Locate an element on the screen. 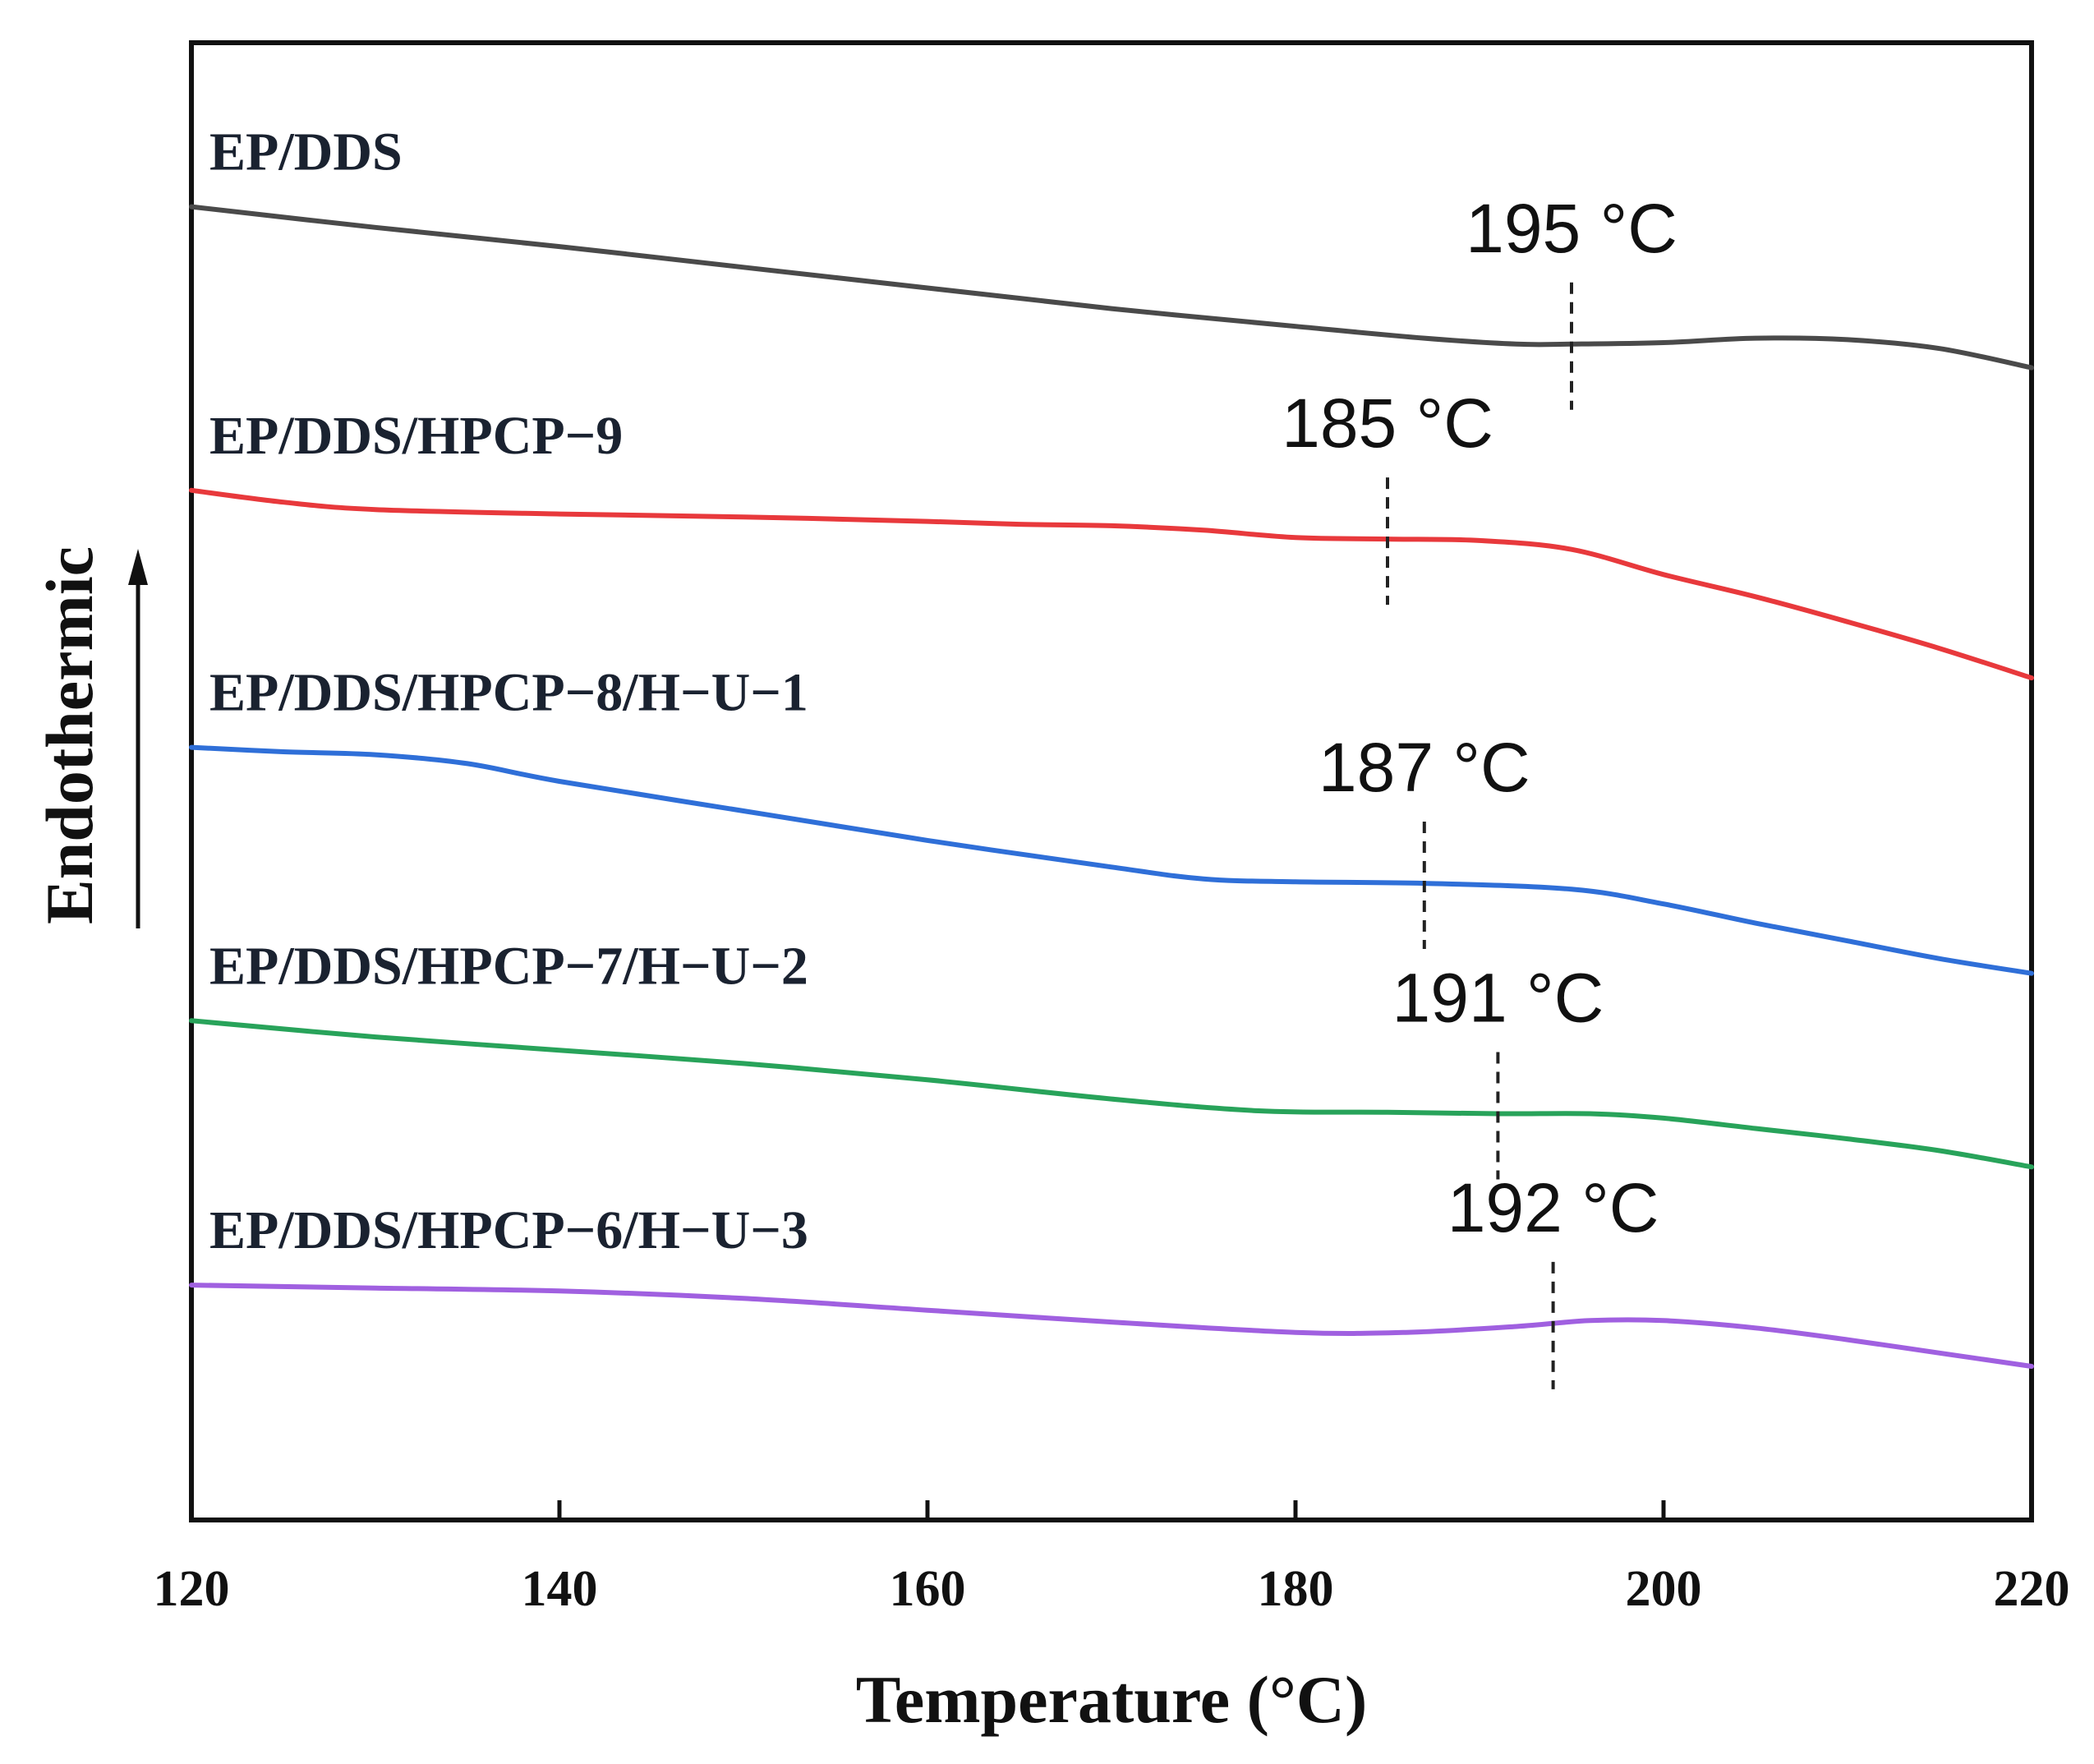  series-label: EP/DDS/HPCP−7/H−U−2 is located at coordinates (508, 966).